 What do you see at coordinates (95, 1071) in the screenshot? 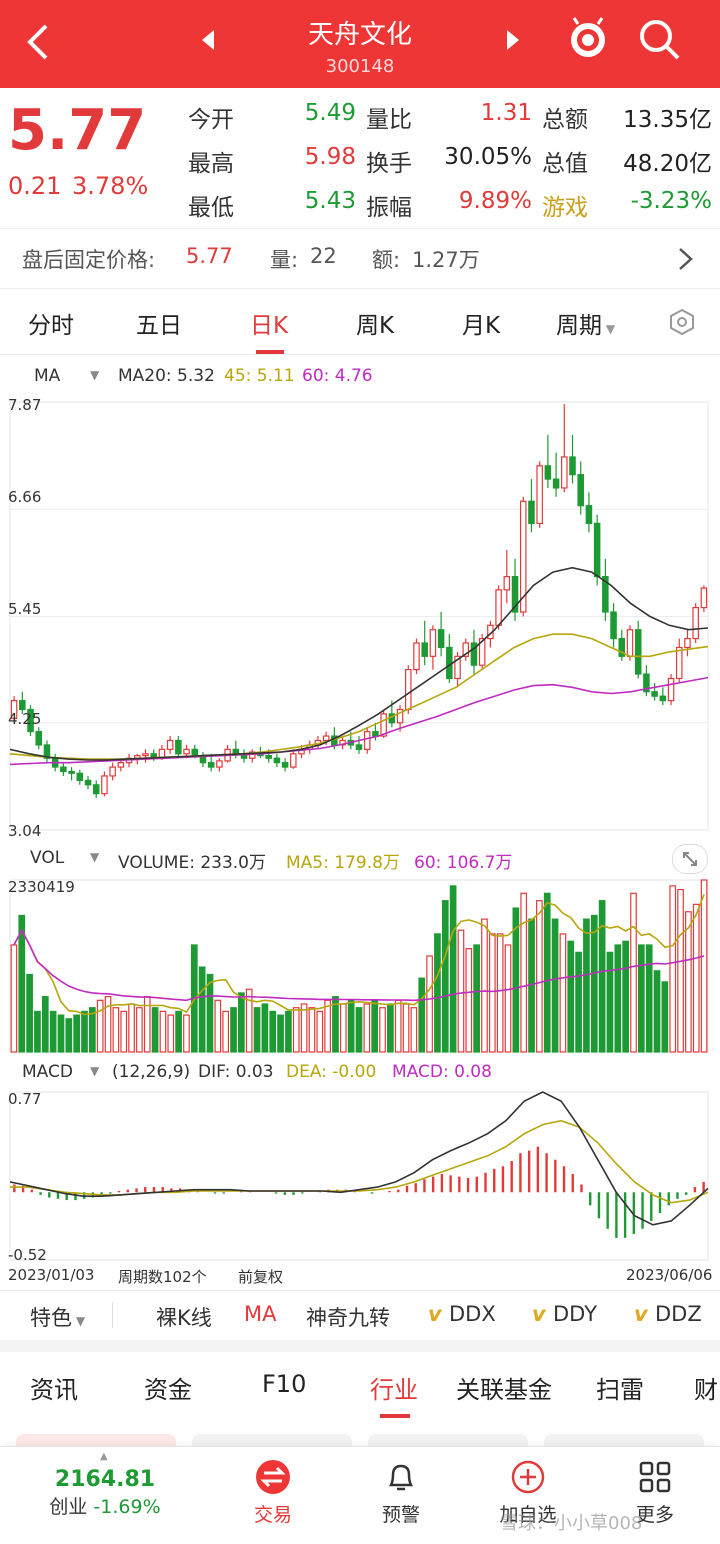
I see `macd-dropdown-icon: ▼` at bounding box center [95, 1071].